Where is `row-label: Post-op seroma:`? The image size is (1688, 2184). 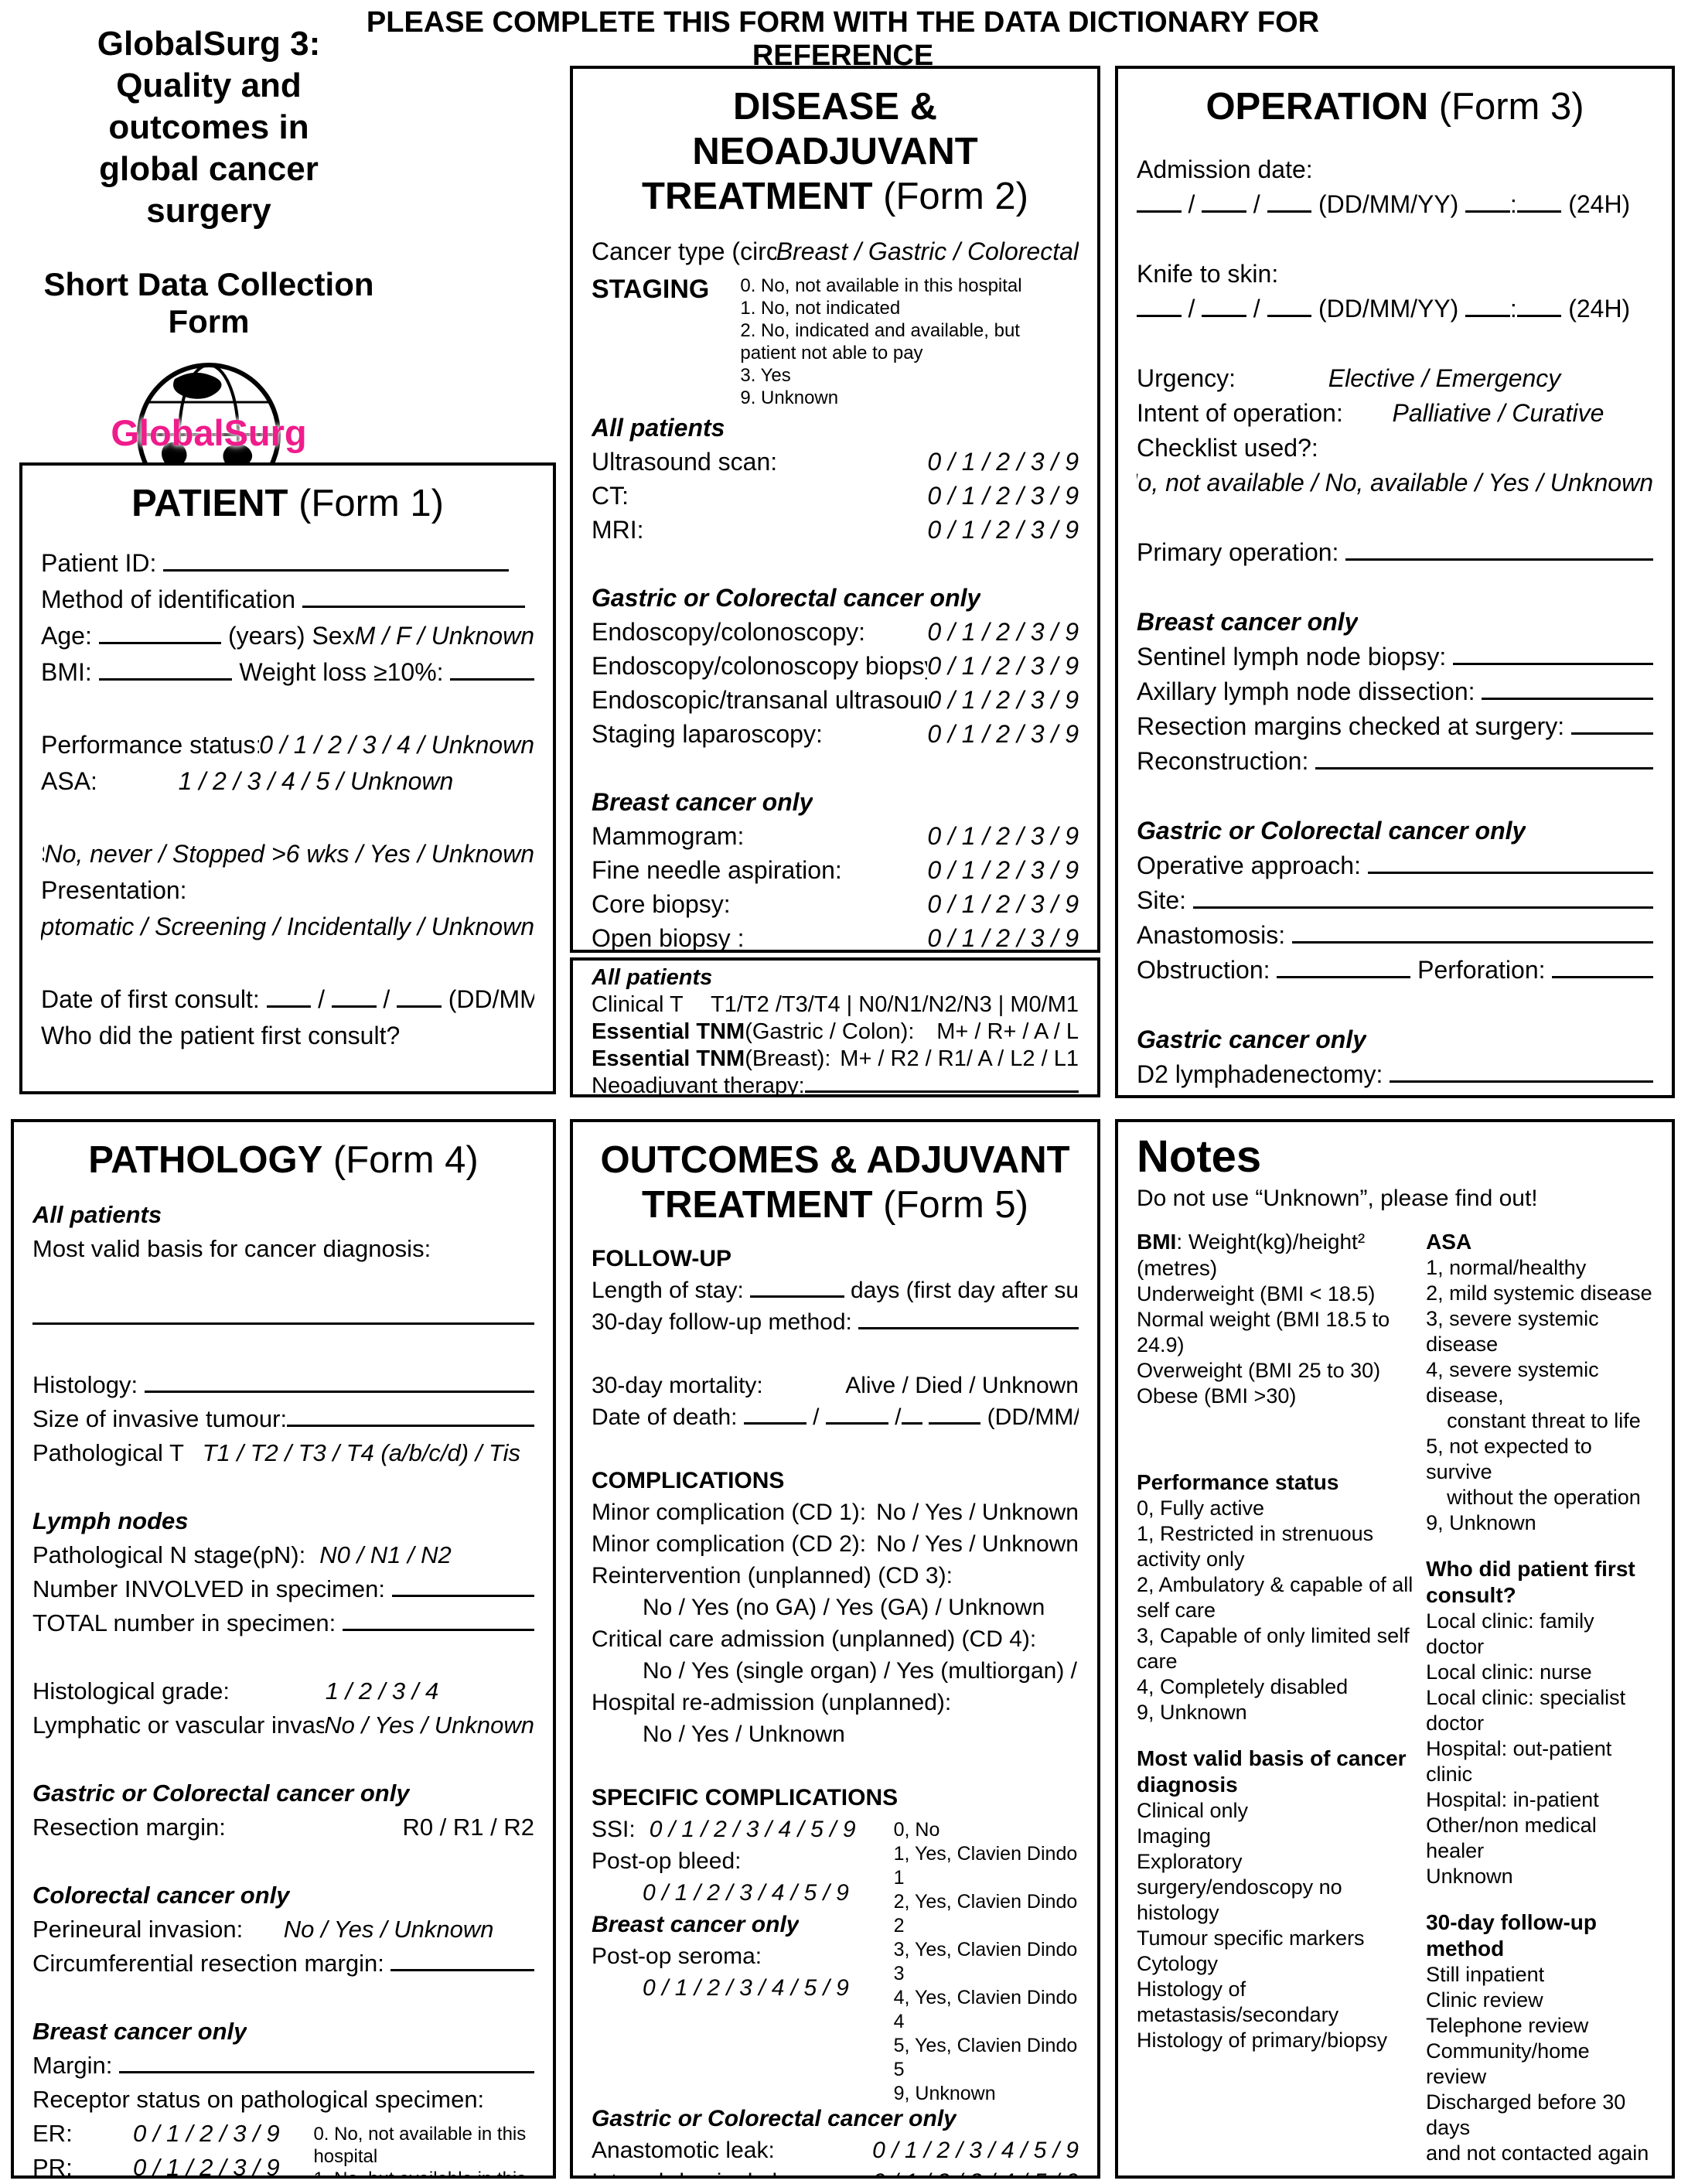
row-label: Post-op seroma: is located at coordinates (677, 1956).